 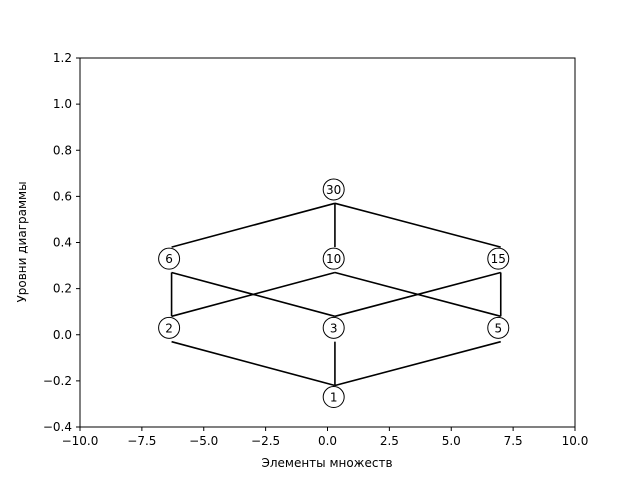 I want to click on node-label: 3, so click(x=334, y=328).